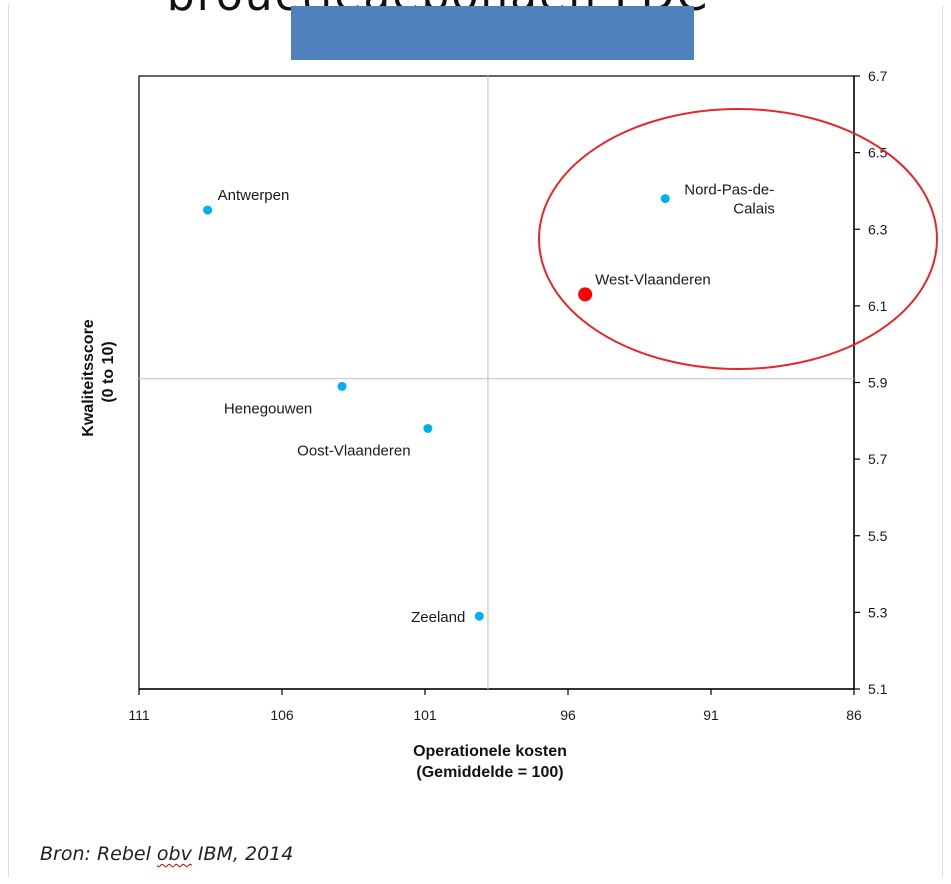 The image size is (951, 884). What do you see at coordinates (729, 200) in the screenshot?
I see `point-label: Nord-Pas-de-Calais` at bounding box center [729, 200].